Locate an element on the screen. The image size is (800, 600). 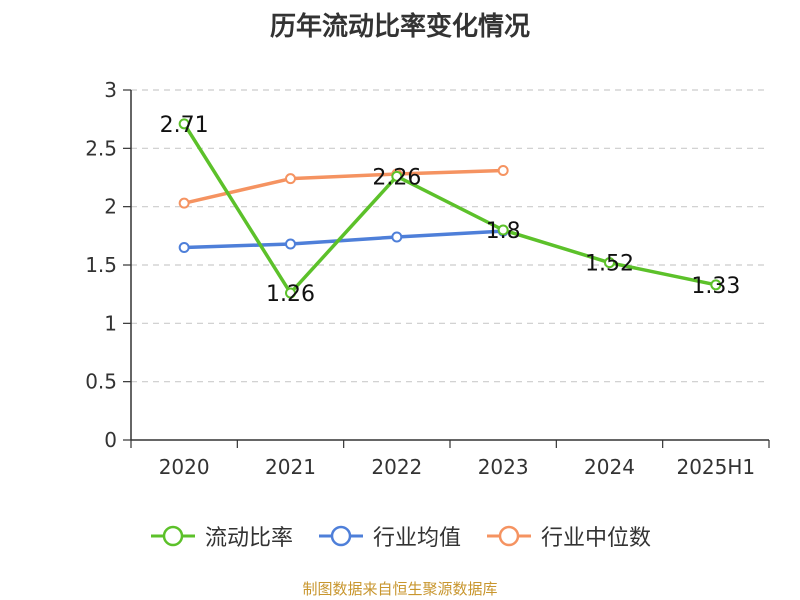
legend-item: 流动比率 is located at coordinates (221, 536).